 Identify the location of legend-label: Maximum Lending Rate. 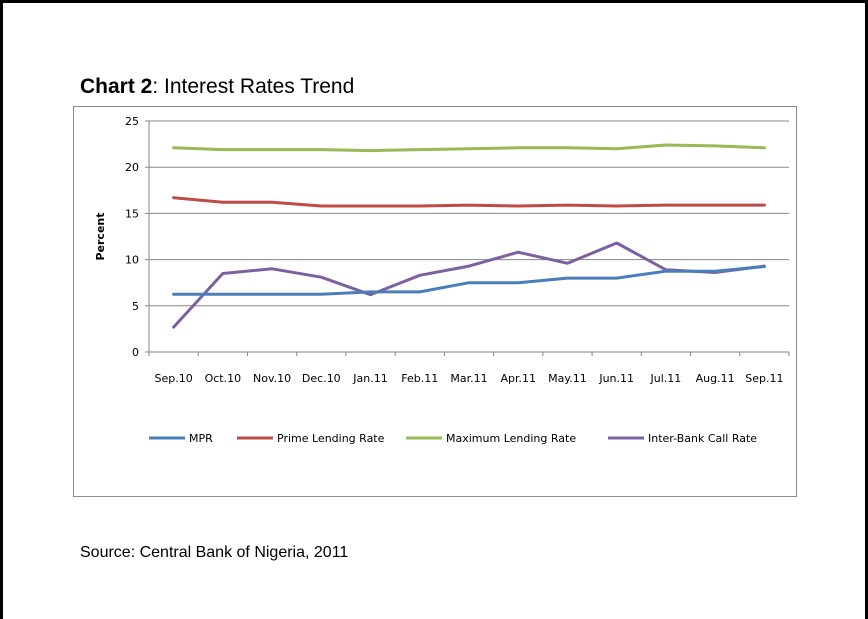
(511, 438).